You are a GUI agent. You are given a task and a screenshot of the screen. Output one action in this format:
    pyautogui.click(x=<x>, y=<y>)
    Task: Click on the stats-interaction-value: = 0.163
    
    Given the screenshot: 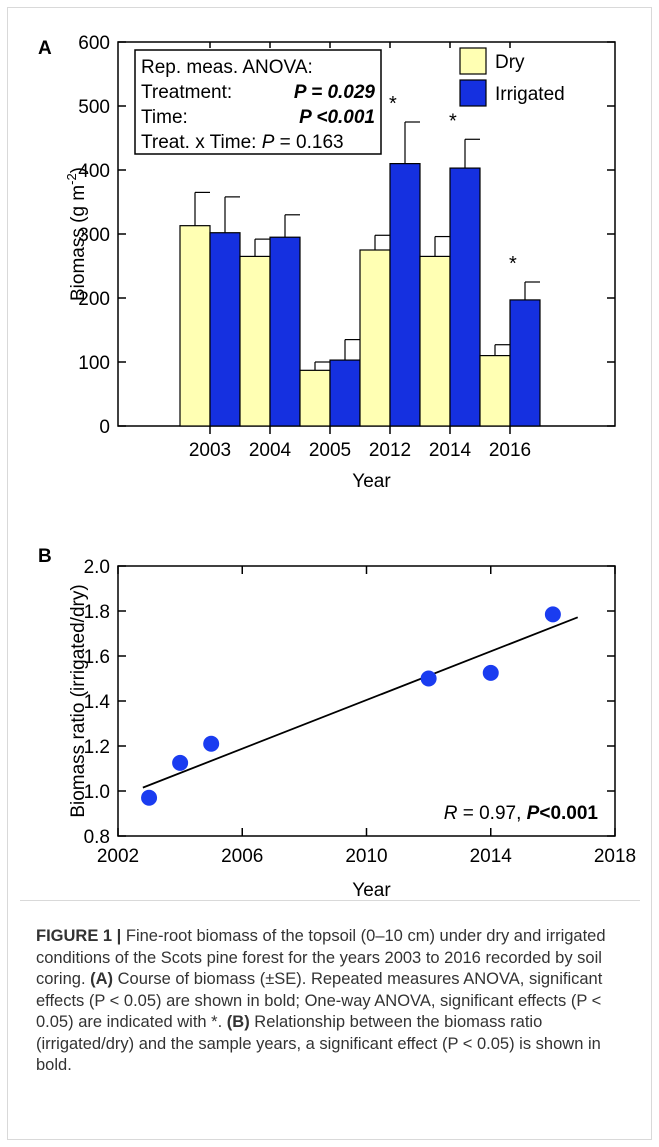 What is the action you would take?
    pyautogui.click(x=308, y=142)
    